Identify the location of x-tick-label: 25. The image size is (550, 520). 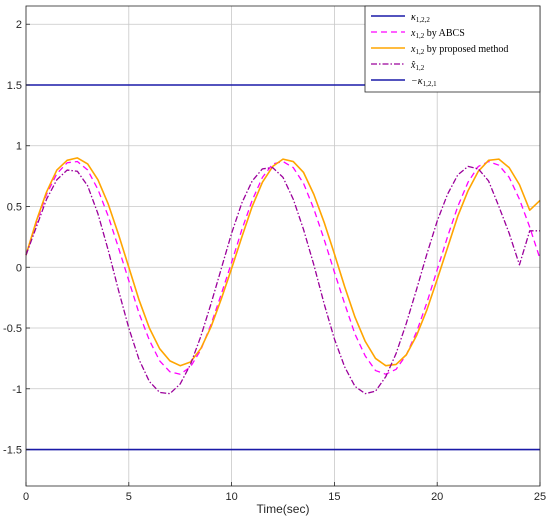
(540, 497).